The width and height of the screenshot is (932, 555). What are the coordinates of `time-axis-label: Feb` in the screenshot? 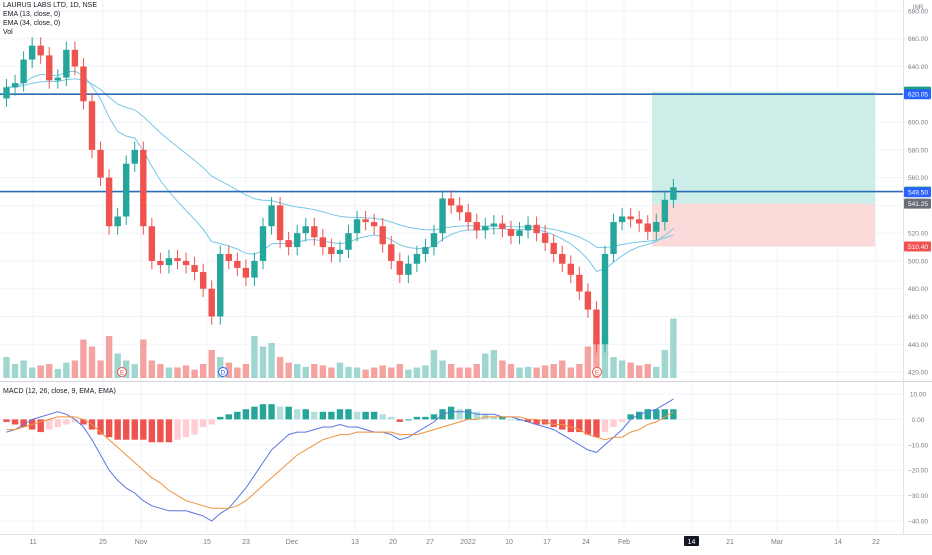 It's located at (624, 542).